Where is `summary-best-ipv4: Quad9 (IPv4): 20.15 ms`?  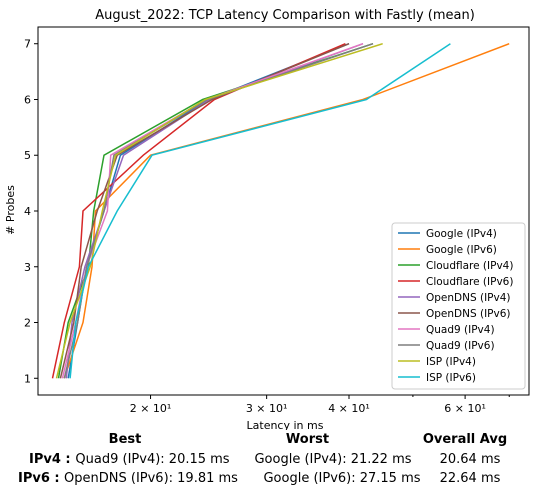 summary-best-ipv4: Quad9 (IPv4): 20.15 ms is located at coordinates (152, 459).